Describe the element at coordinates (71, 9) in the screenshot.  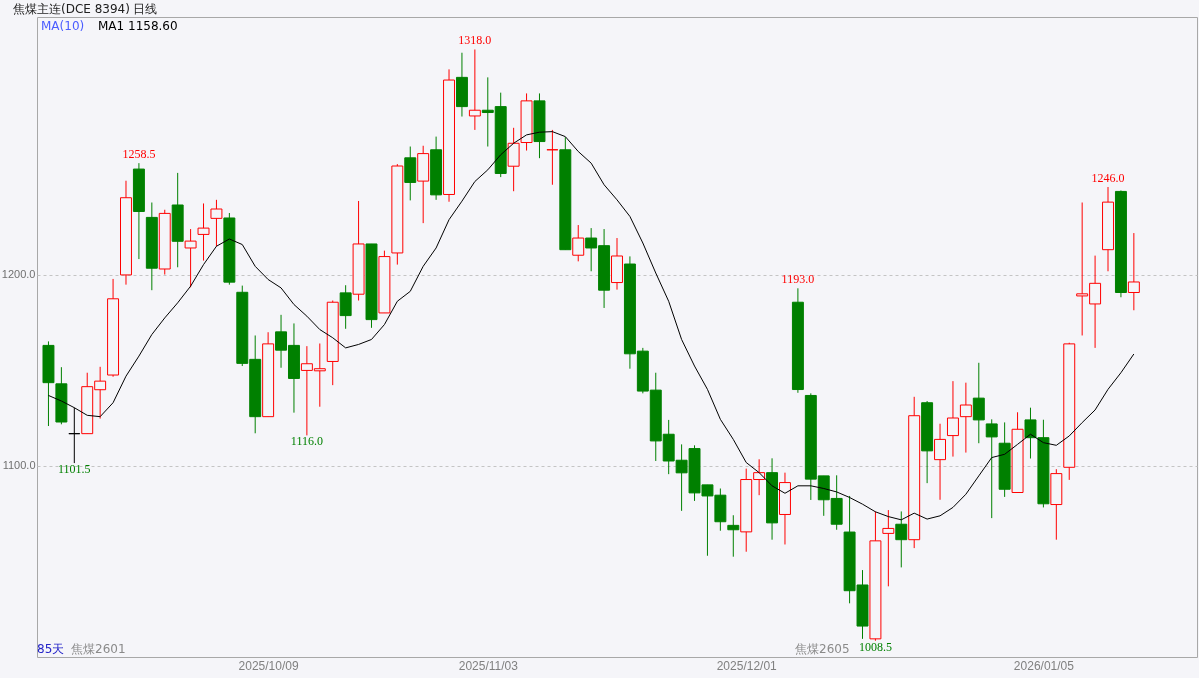
I see `chart-title: 焦煤主连(DCE 8394)` at that location.